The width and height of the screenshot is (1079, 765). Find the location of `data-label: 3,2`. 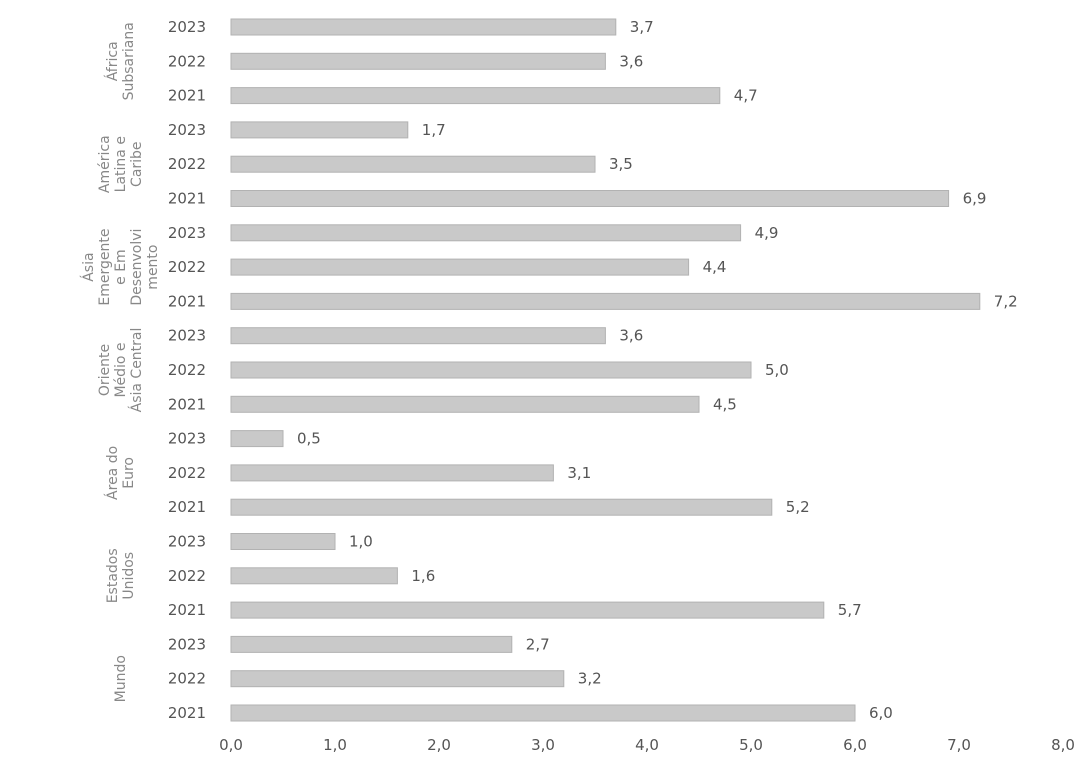

data-label: 3,2 is located at coordinates (590, 679).